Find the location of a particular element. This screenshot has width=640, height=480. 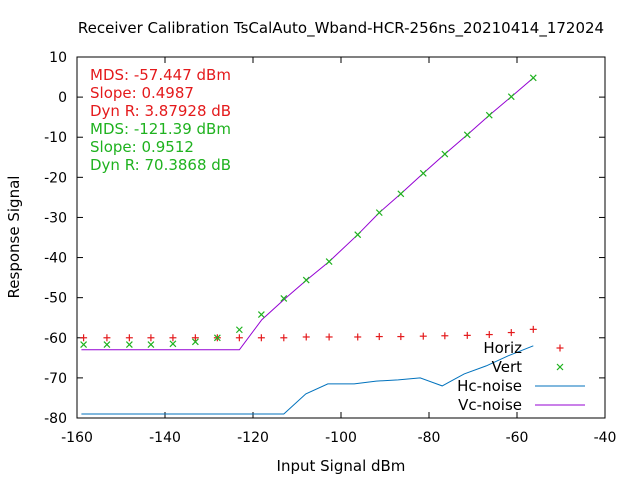

x-tick-label: -120 is located at coordinates (253, 438).